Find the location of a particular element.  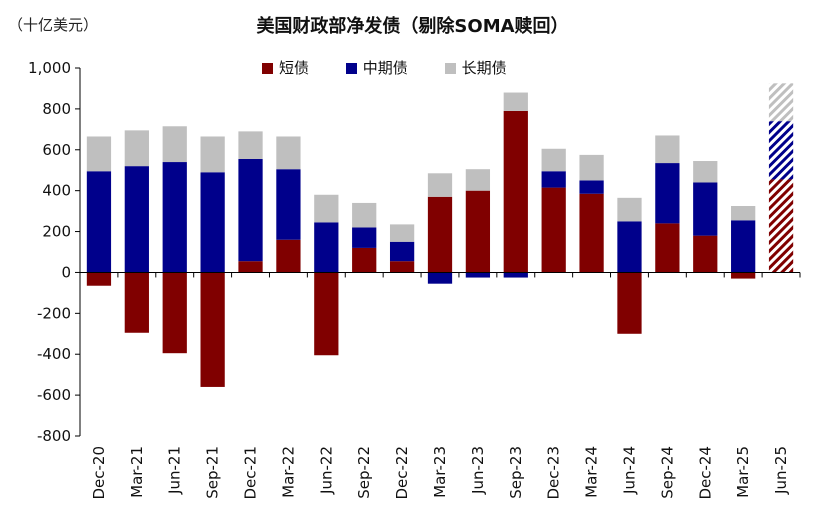

bar-Jun-25-长期债 is located at coordinates (781, 102).